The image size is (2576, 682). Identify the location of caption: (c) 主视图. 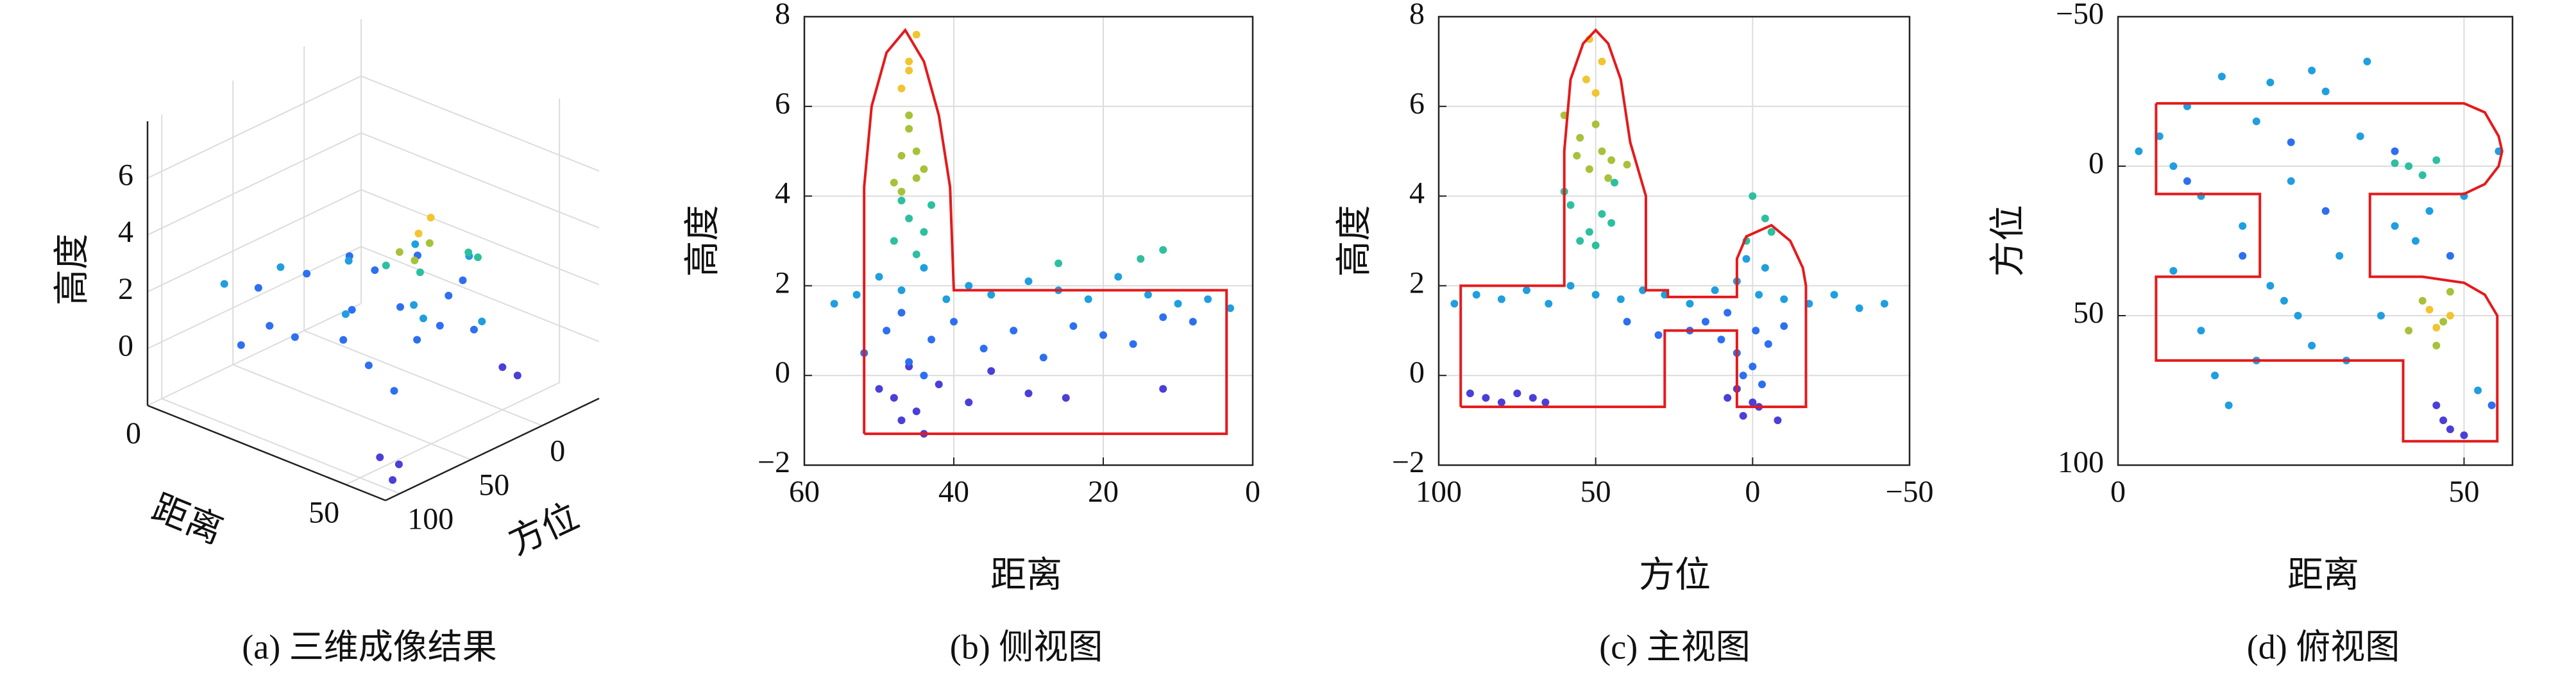
(1674, 646).